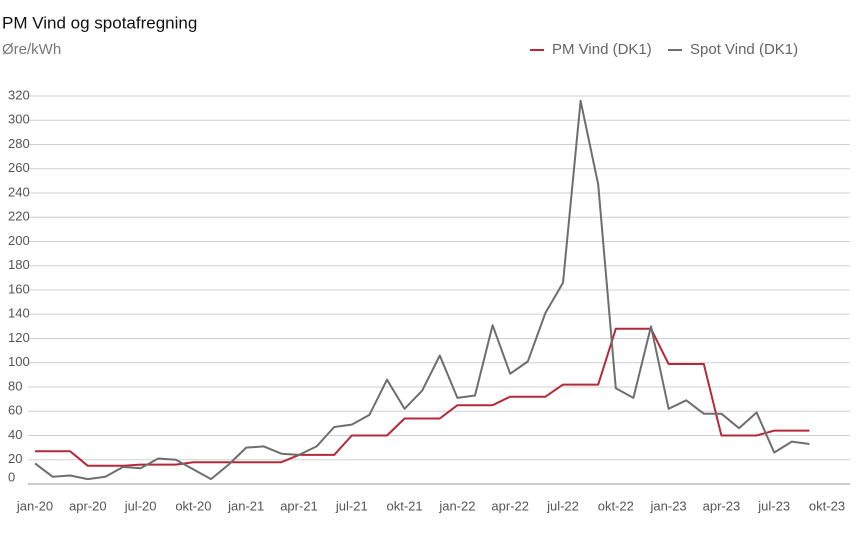 The image size is (859, 533). Describe the element at coordinates (19, 264) in the screenshot. I see `y-tick-label: 180` at that location.